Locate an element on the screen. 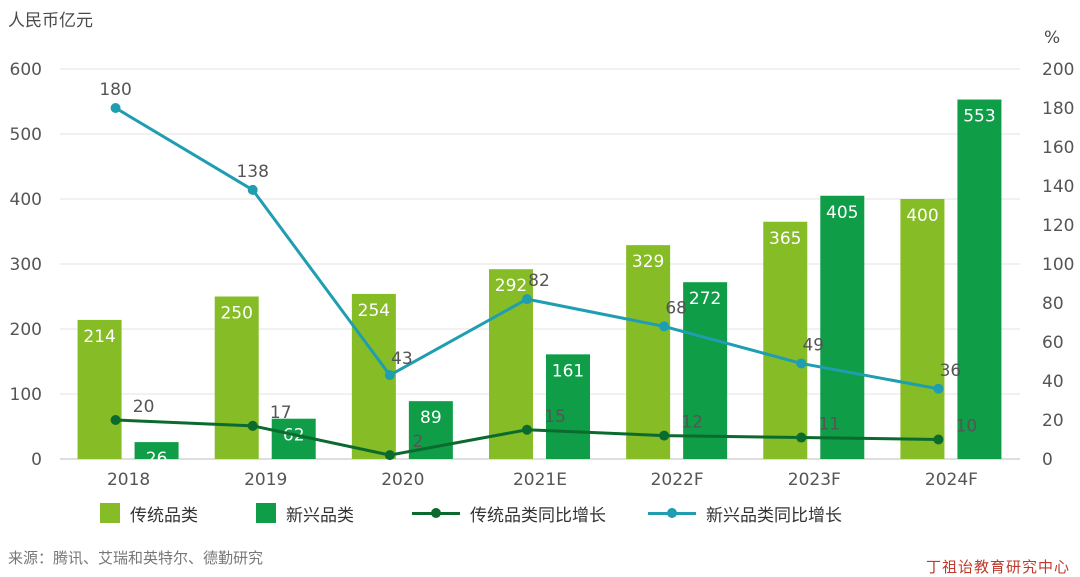 This screenshot has width=1080, height=577. line-value-label: 2 is located at coordinates (417, 442).